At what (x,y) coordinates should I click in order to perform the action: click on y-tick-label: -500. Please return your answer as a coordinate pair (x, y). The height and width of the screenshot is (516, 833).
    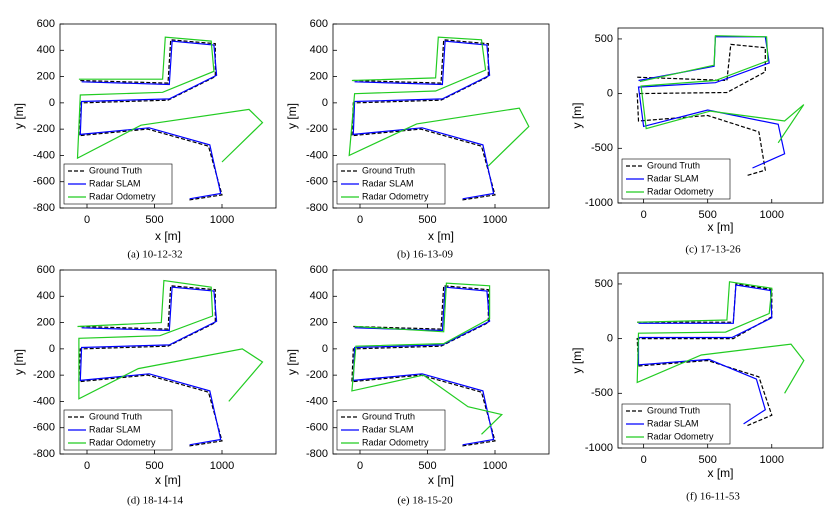
    Looking at the image, I should click on (602, 393).